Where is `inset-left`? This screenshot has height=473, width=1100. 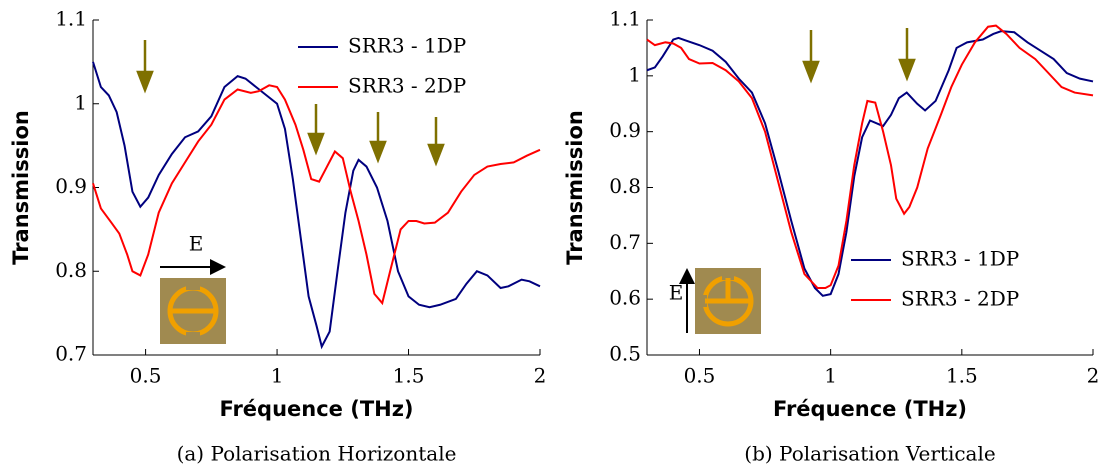
inset-left is located at coordinates (193, 301).